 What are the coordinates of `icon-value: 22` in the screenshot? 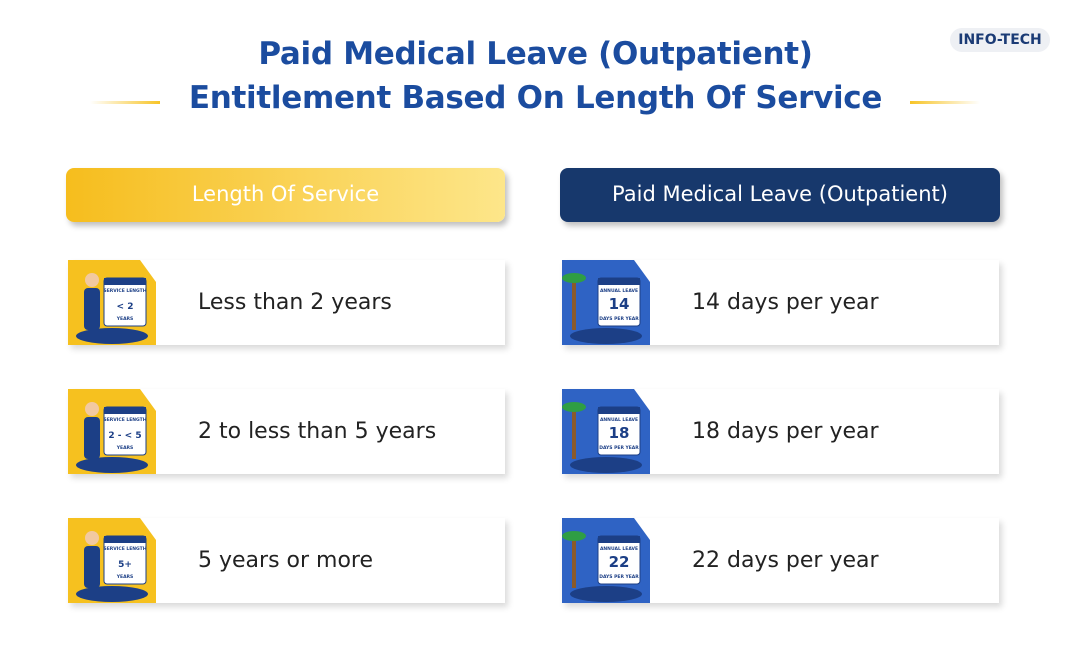 It's located at (619, 562).